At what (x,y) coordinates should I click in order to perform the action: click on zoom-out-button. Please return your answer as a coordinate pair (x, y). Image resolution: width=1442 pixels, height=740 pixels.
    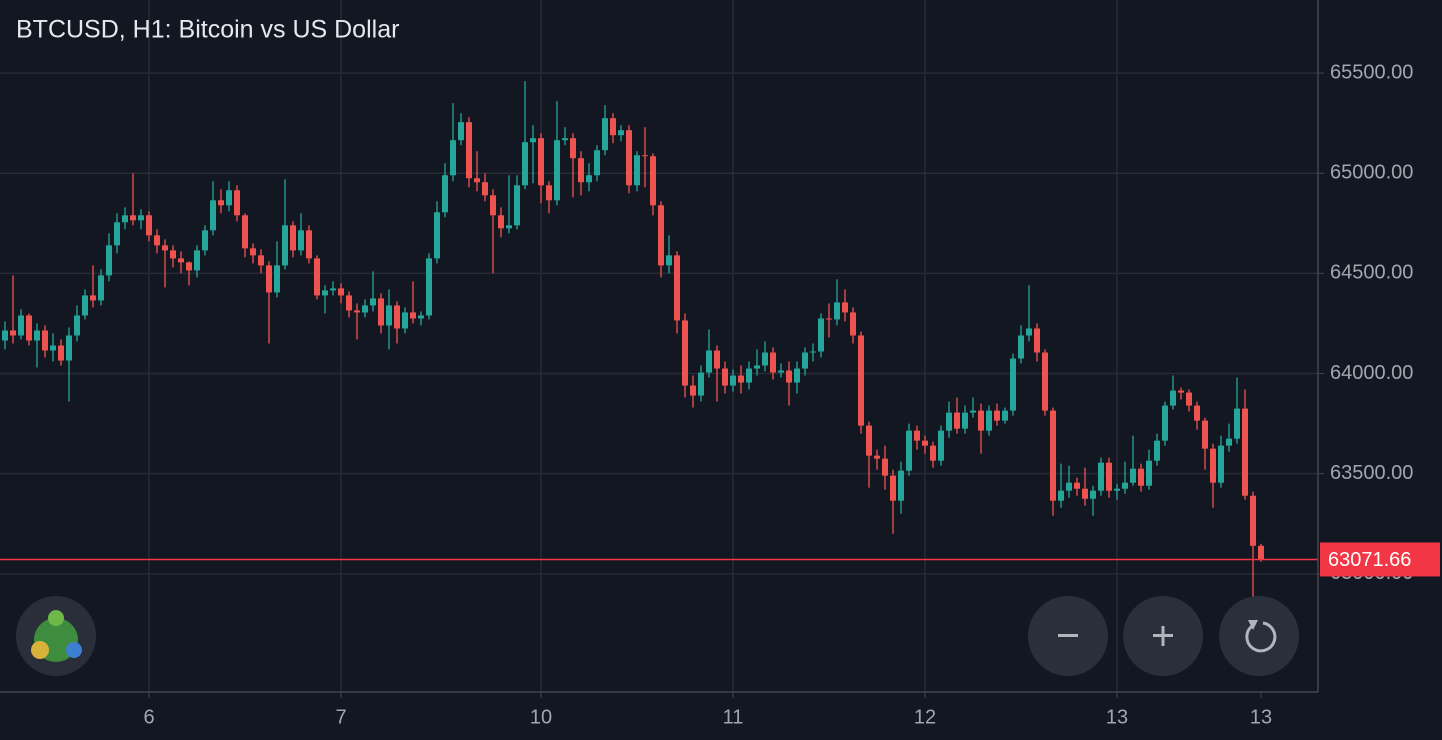
    Looking at the image, I should click on (1068, 636).